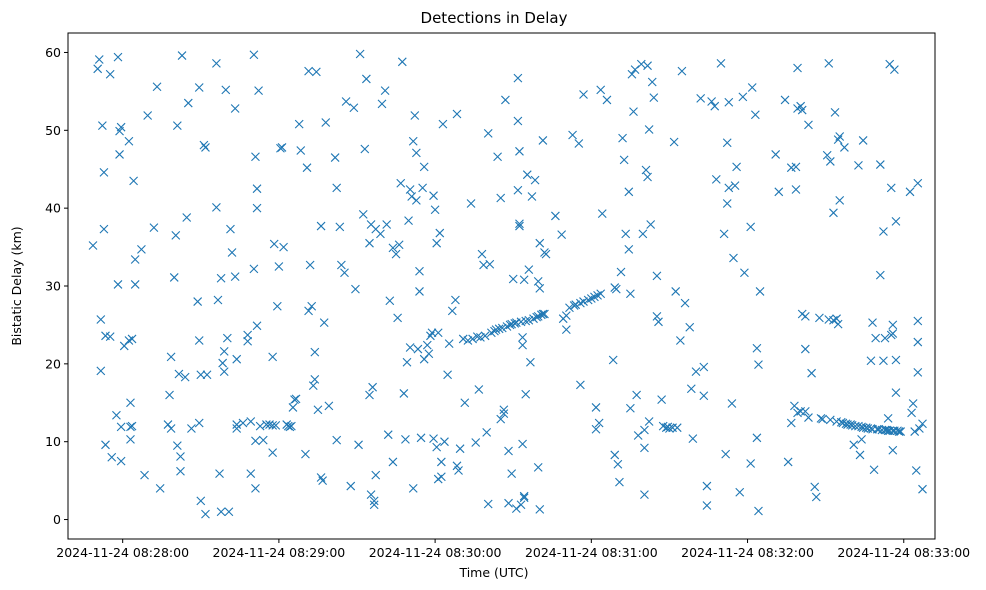  Describe the element at coordinates (591, 552) in the screenshot. I see `x-tick-label: 2024-11-24 08:31:00` at that location.